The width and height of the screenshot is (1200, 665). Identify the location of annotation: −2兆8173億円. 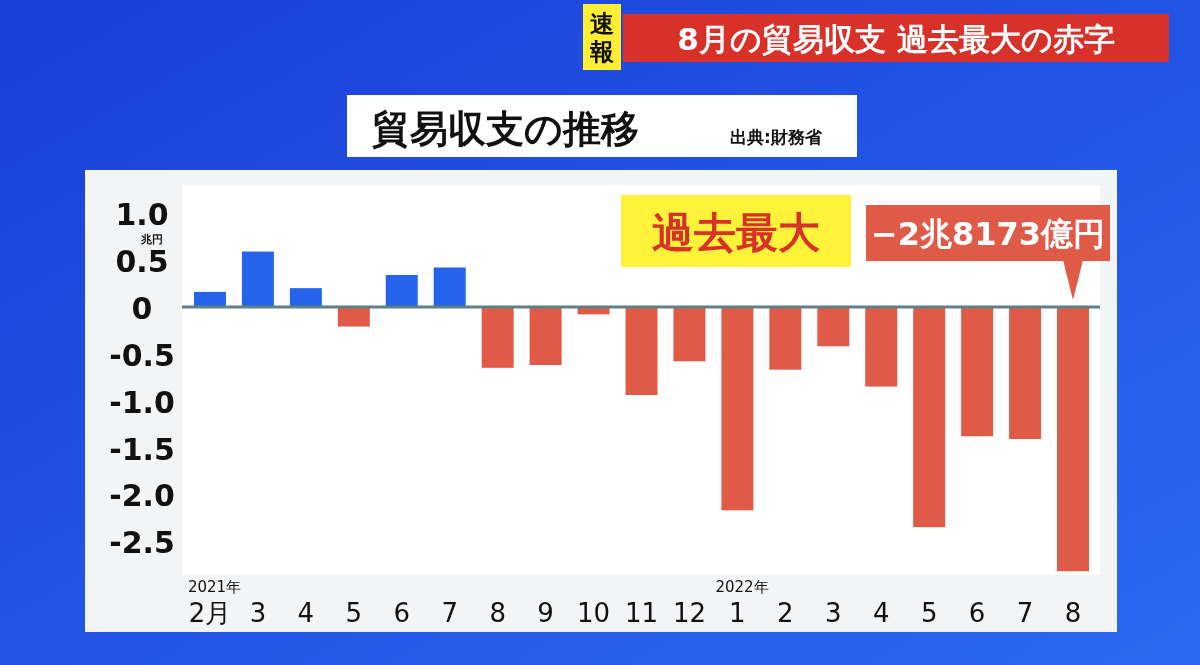
(988, 234).